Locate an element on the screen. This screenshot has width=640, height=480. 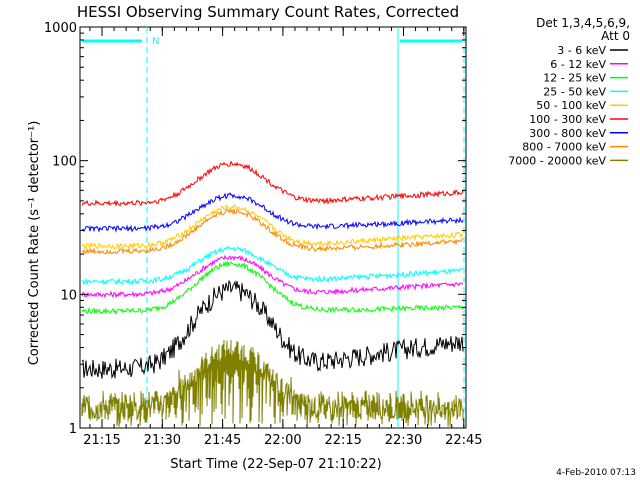
legend-subtitle: Att 0 is located at coordinates (615, 36).